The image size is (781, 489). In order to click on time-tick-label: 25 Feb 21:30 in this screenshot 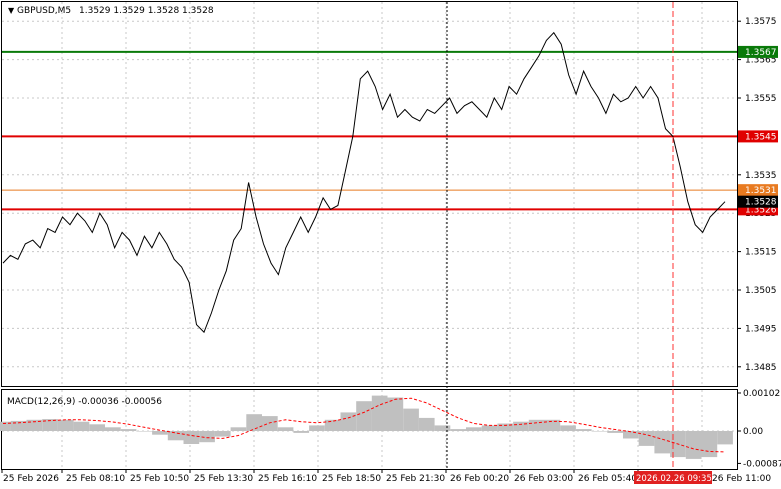, I will do `click(415, 479)`.